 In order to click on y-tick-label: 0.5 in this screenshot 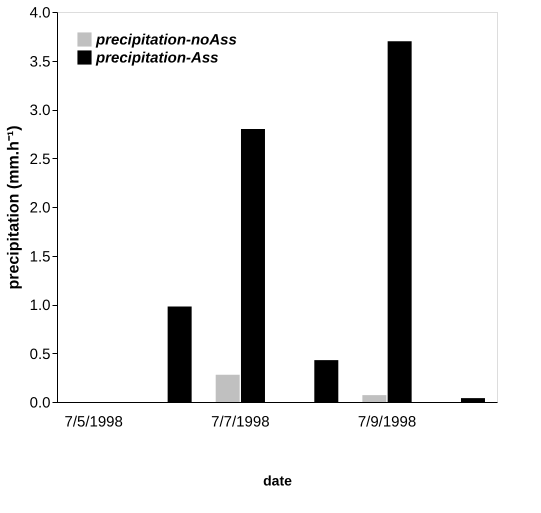, I will do `click(40, 354)`.